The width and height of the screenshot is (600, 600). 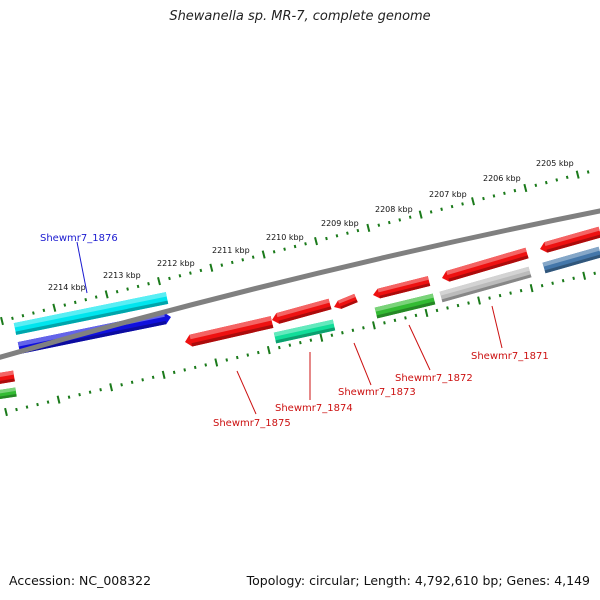 I want to click on gene-green-edge, so click(x=8, y=393).